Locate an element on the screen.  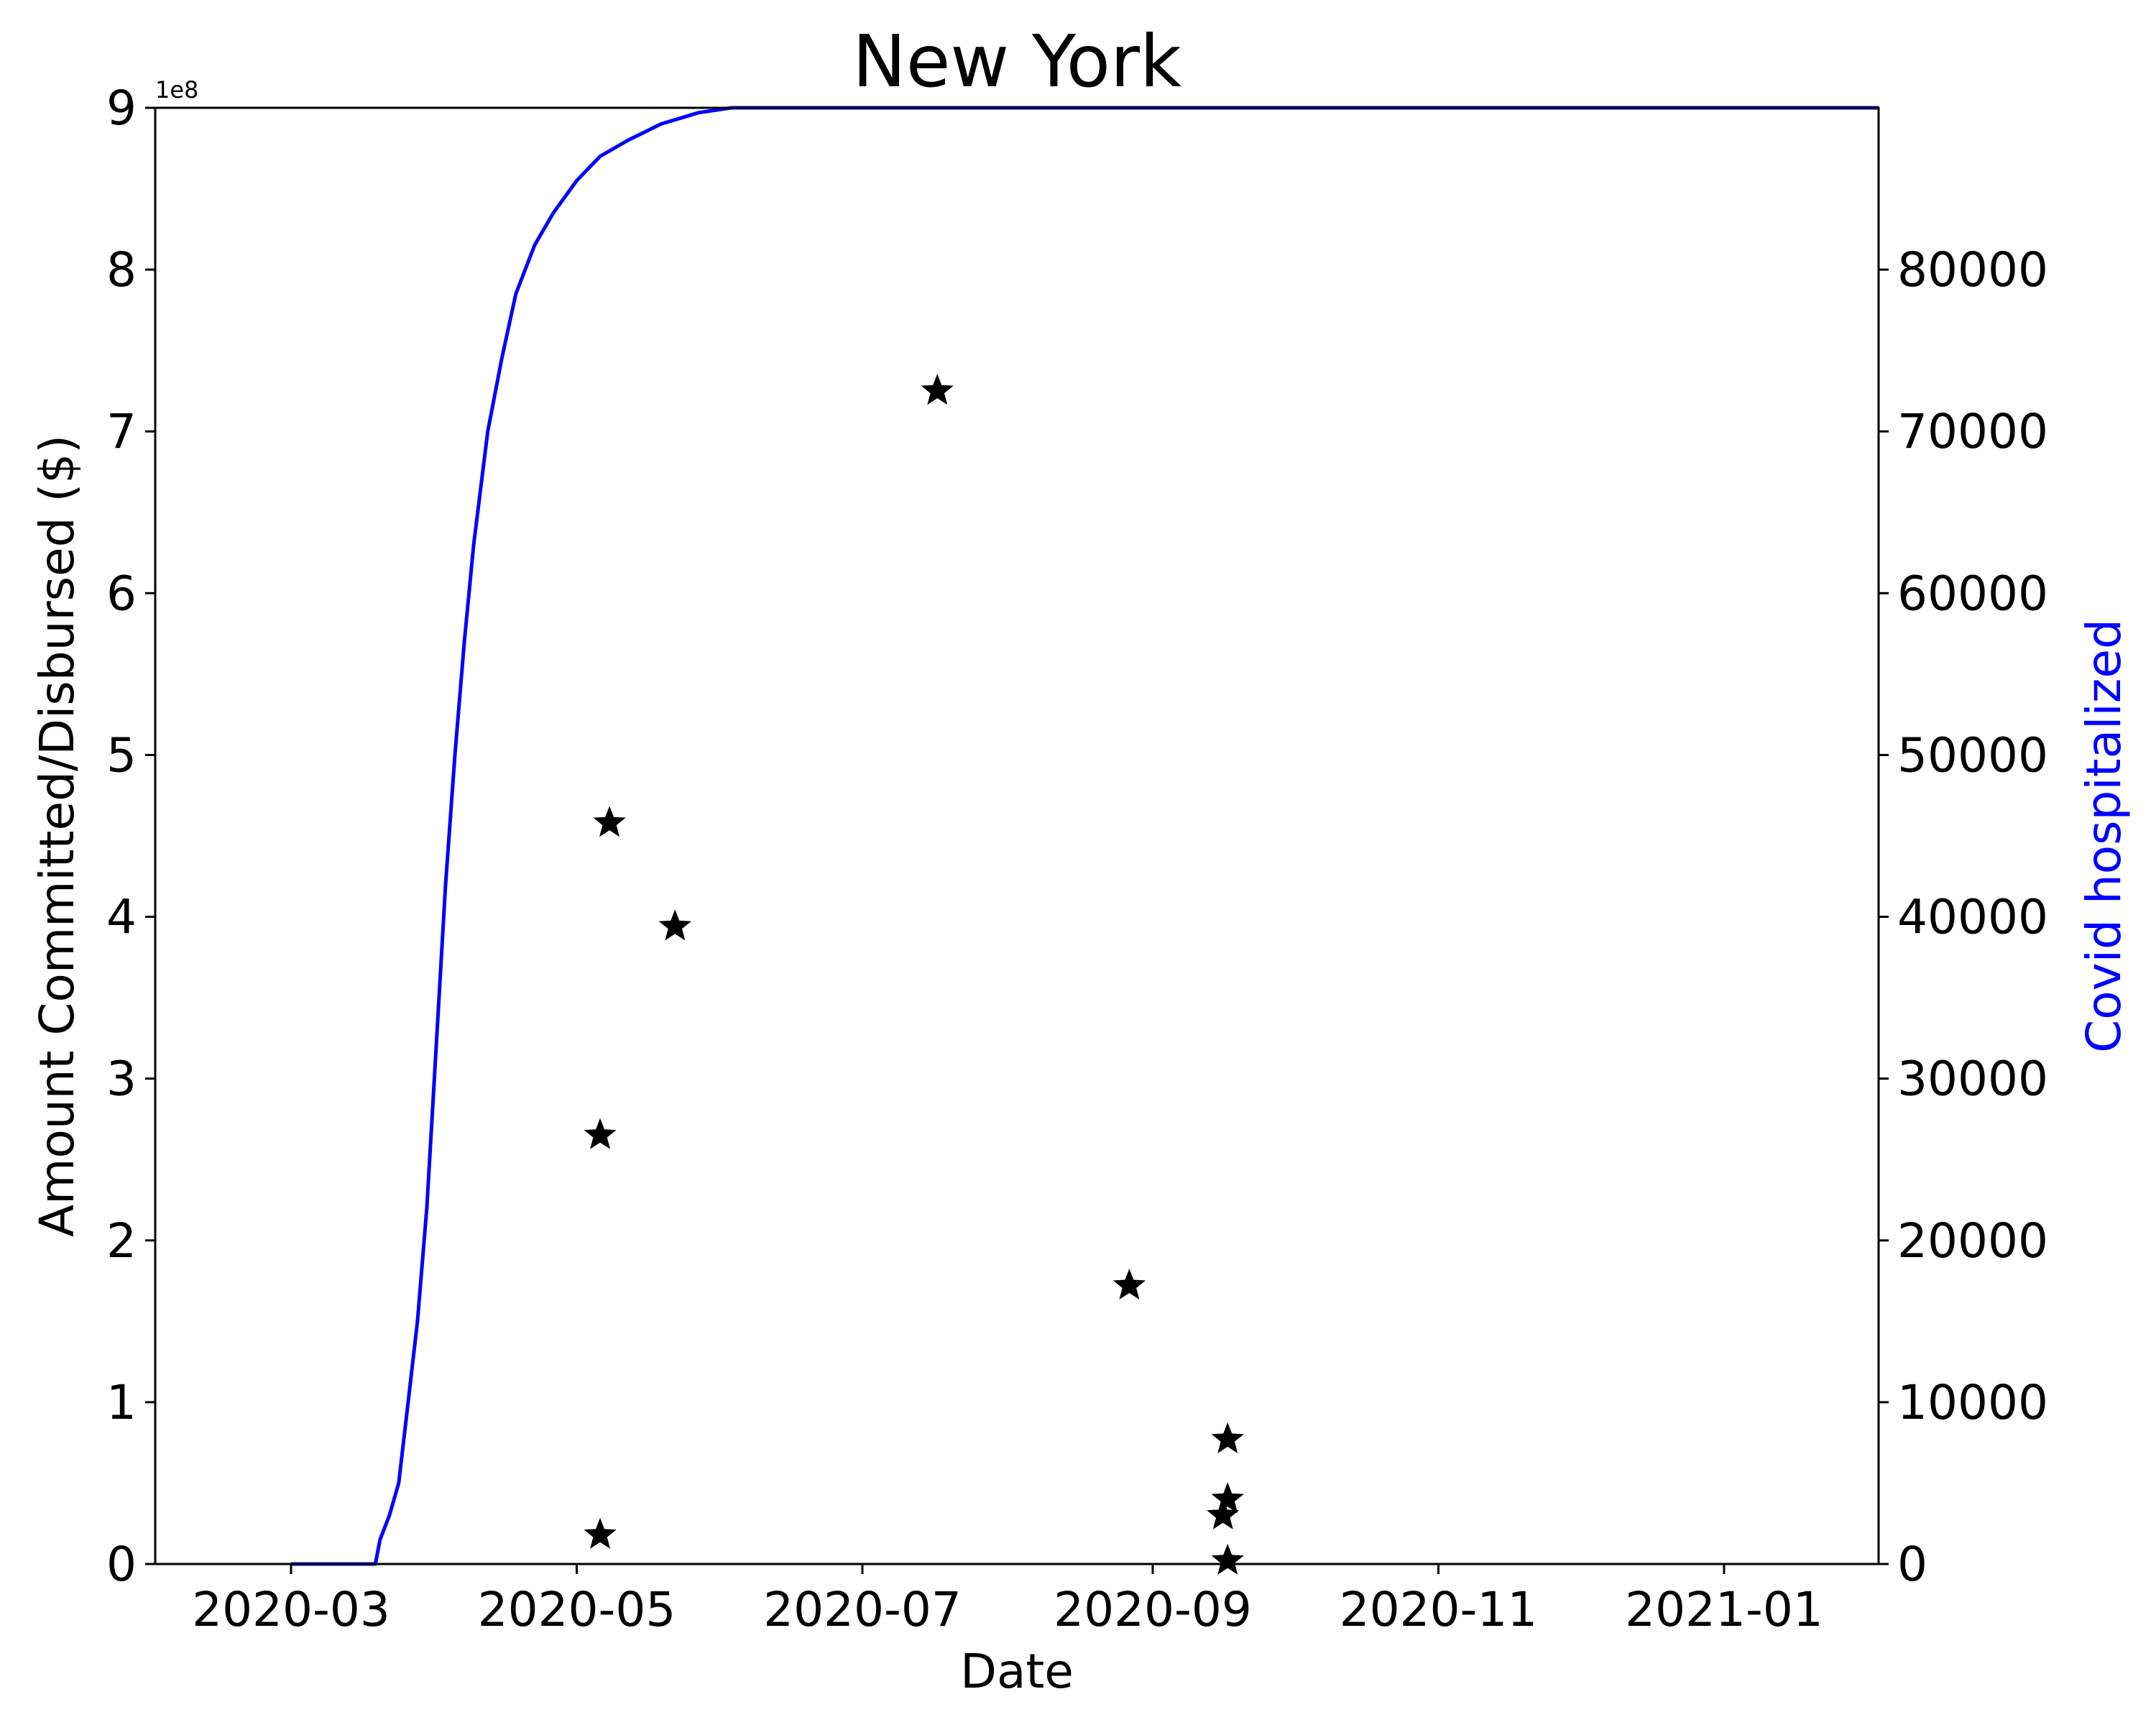
y-tick-label-9: 8 is located at coordinates (121, 270).